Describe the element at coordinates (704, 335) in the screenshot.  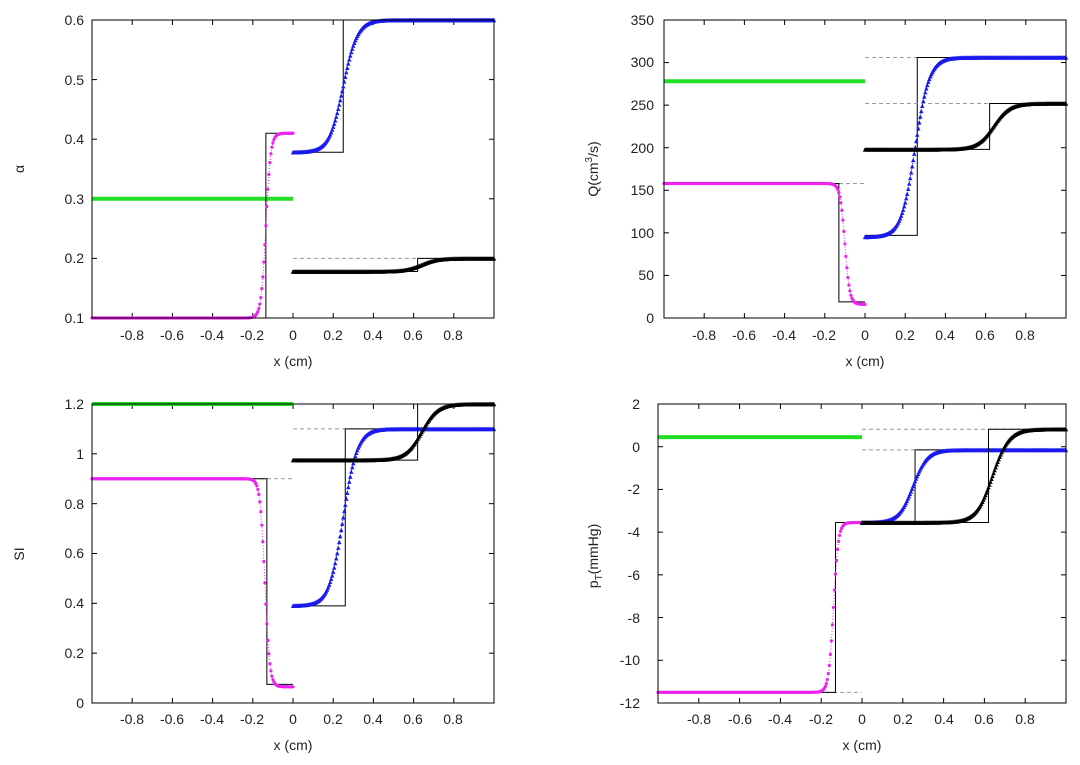
I see `x-tick-label: -0.8` at that location.